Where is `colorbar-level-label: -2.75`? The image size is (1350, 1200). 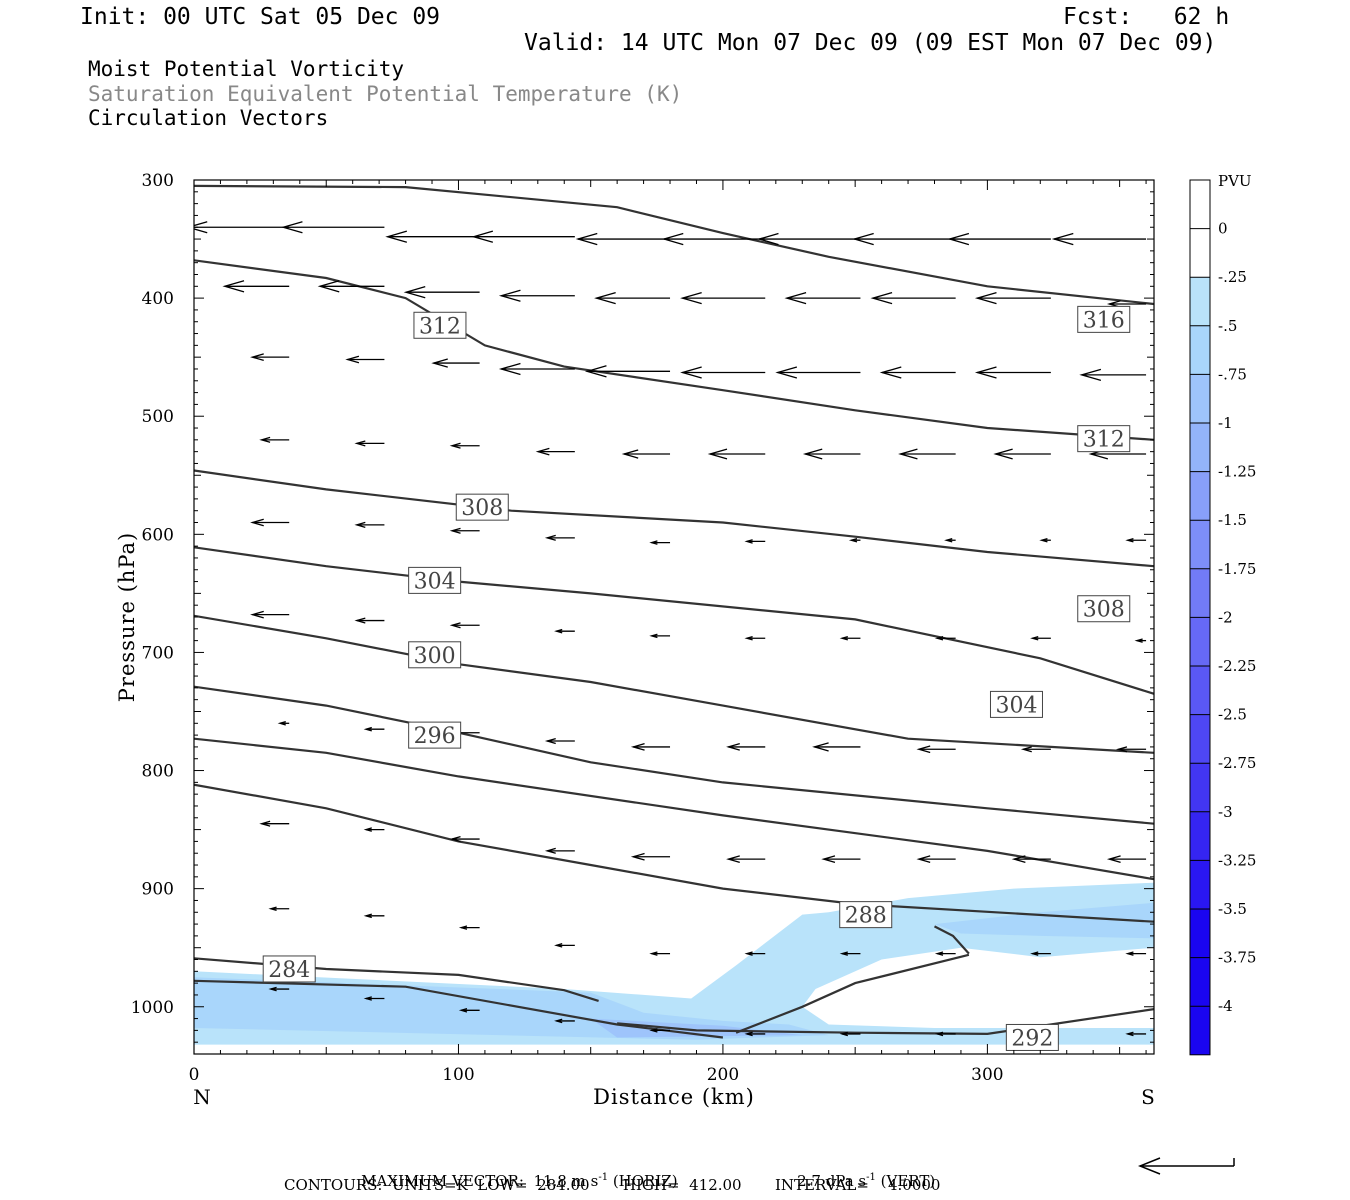
colorbar-level-label: -2.75 is located at coordinates (1237, 763).